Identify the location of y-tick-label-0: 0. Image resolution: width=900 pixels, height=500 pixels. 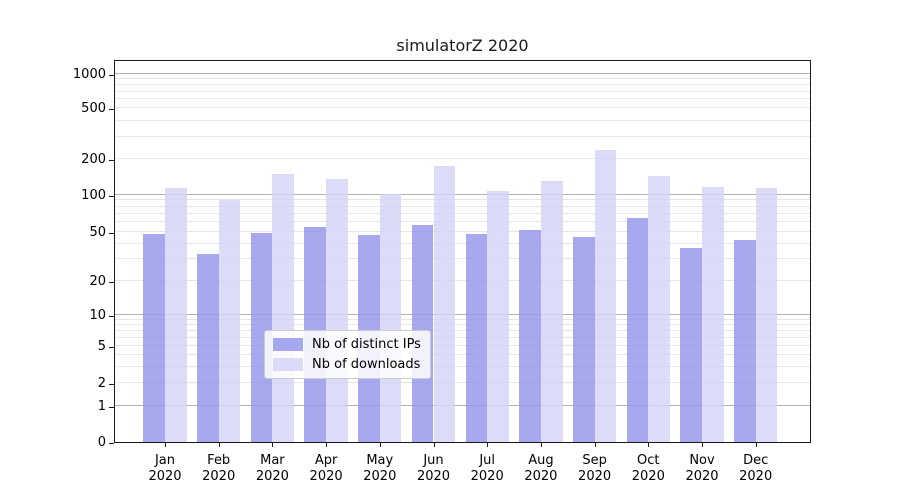
(101, 442).